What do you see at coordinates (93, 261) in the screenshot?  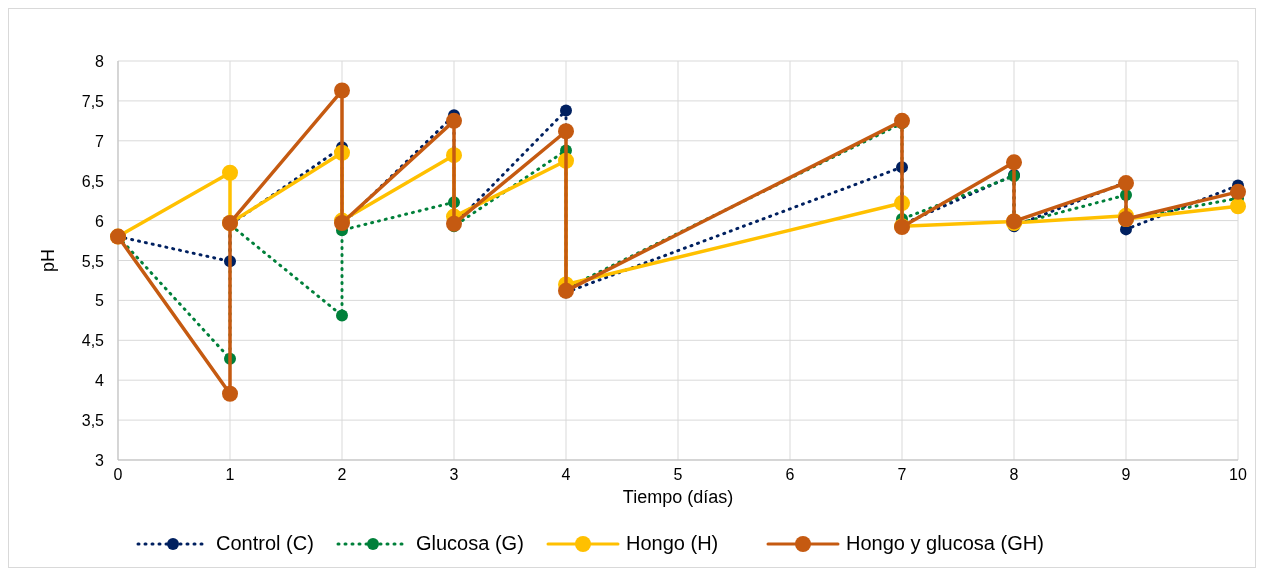 I see `y-tick-label: 5,5` at bounding box center [93, 261].